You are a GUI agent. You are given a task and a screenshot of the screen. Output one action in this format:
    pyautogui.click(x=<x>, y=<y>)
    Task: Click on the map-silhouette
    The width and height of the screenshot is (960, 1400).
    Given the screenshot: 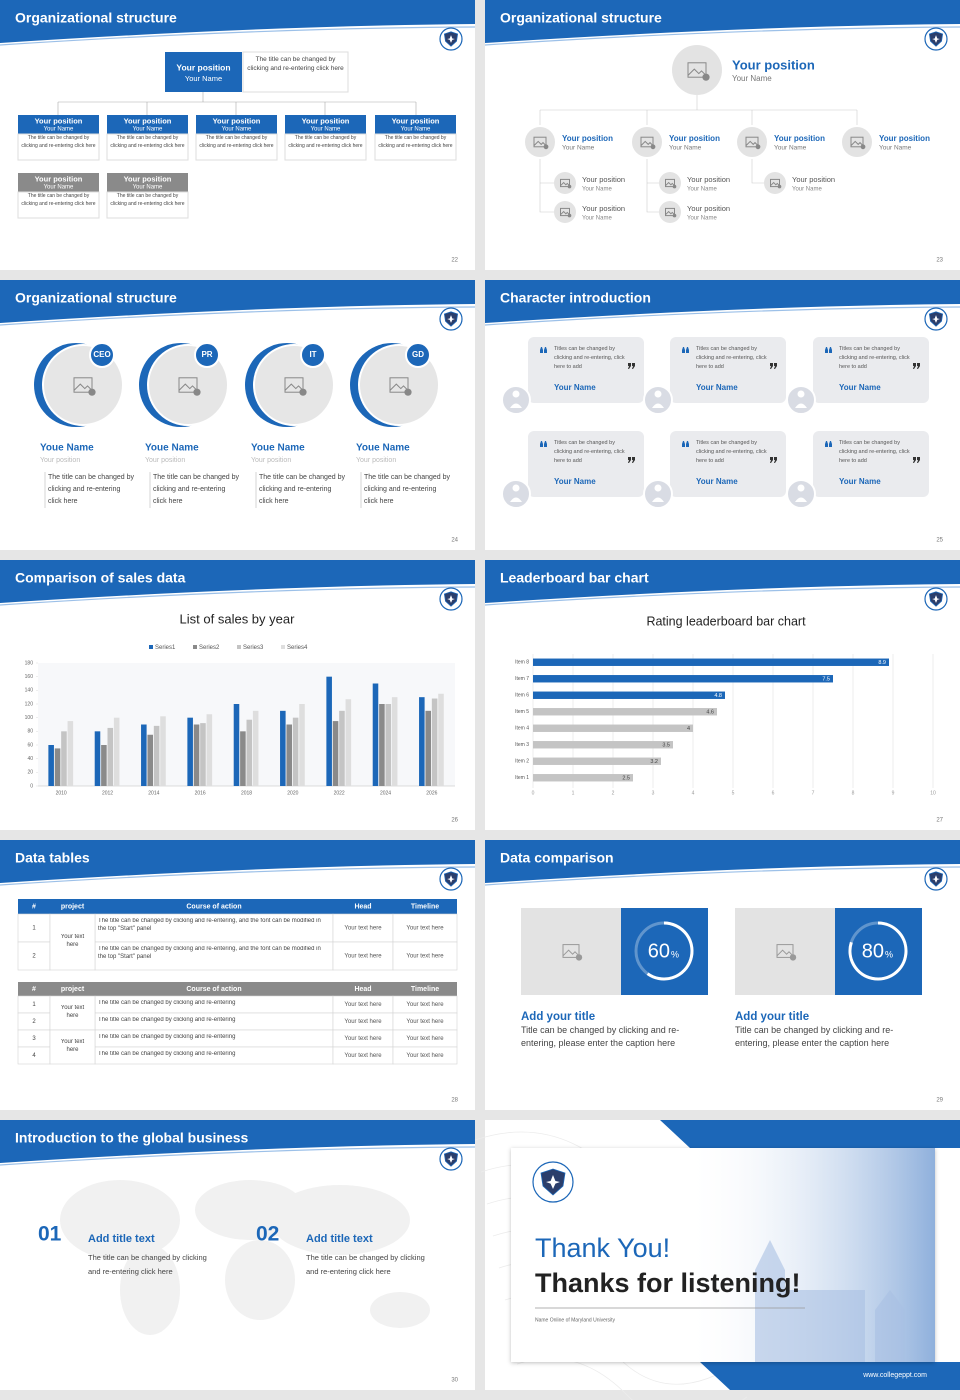 What is the action you would take?
    pyautogui.click(x=120, y=1220)
    